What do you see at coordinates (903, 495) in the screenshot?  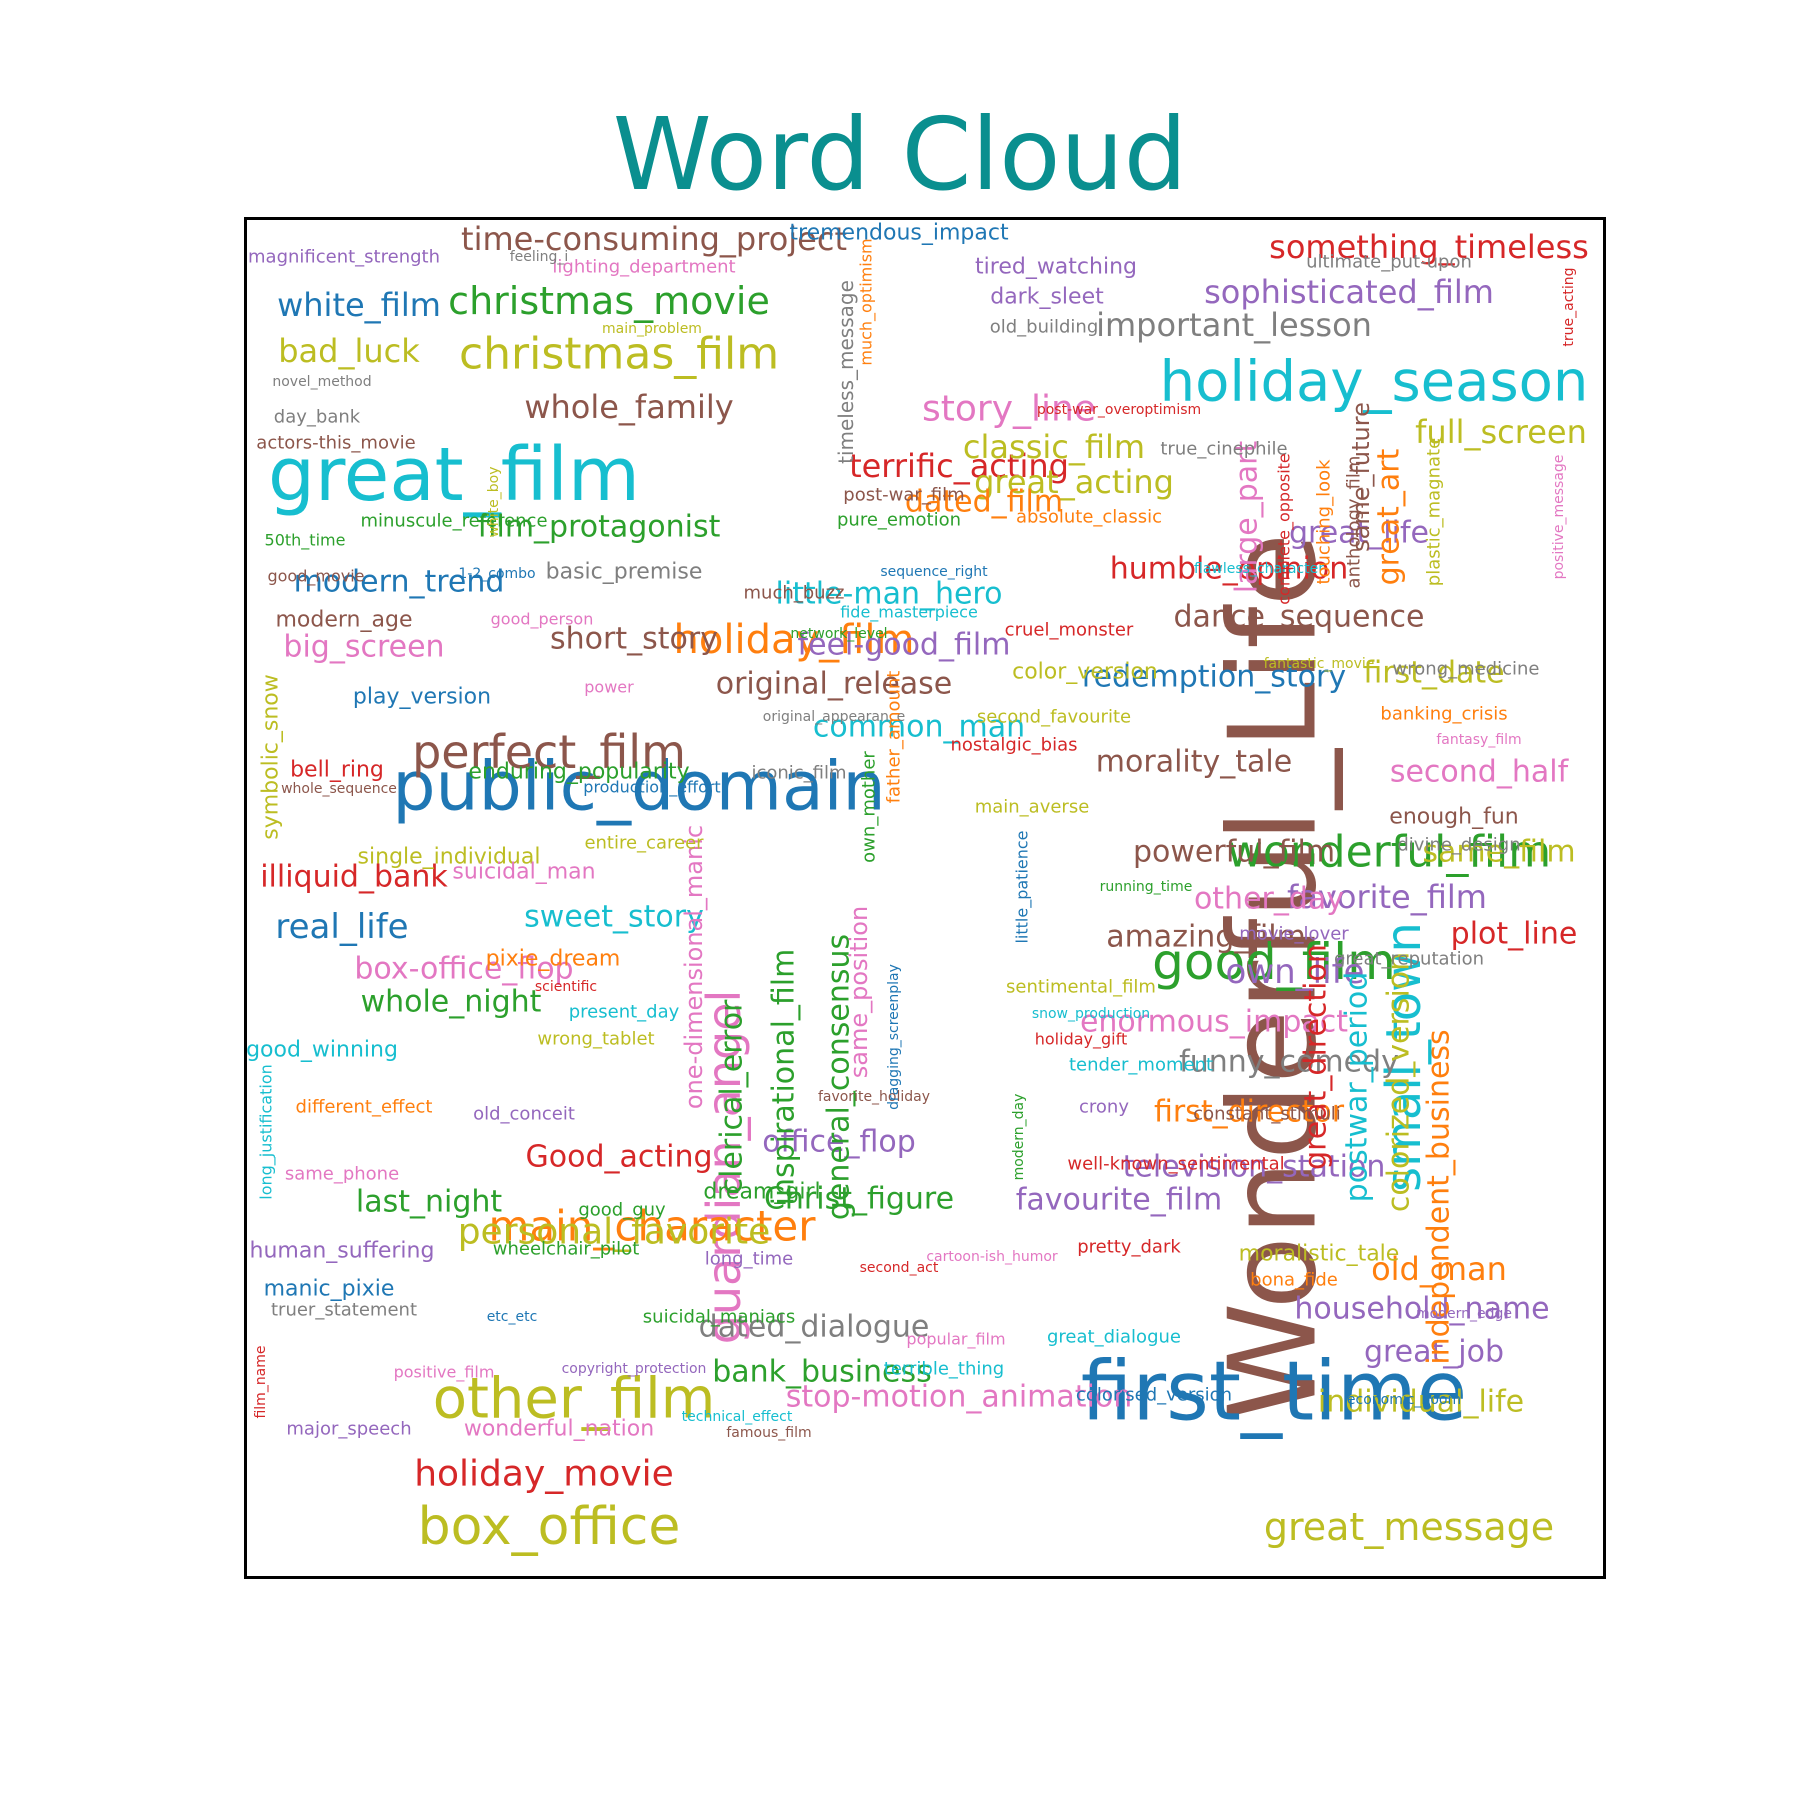 I see `word-post-war-film: post-war_film` at bounding box center [903, 495].